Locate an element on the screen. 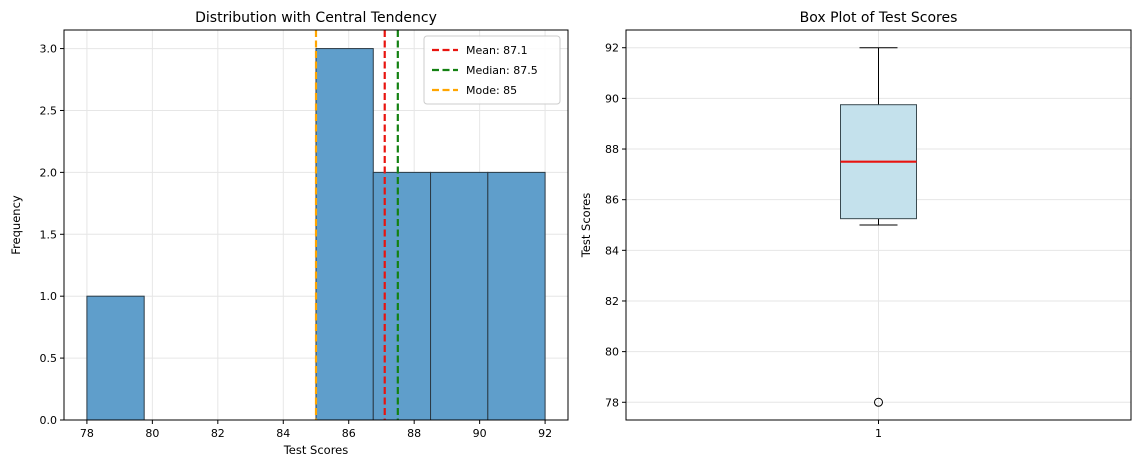 The height and width of the screenshot is (470, 1142). y-tick-label: 90 is located at coordinates (612, 98).